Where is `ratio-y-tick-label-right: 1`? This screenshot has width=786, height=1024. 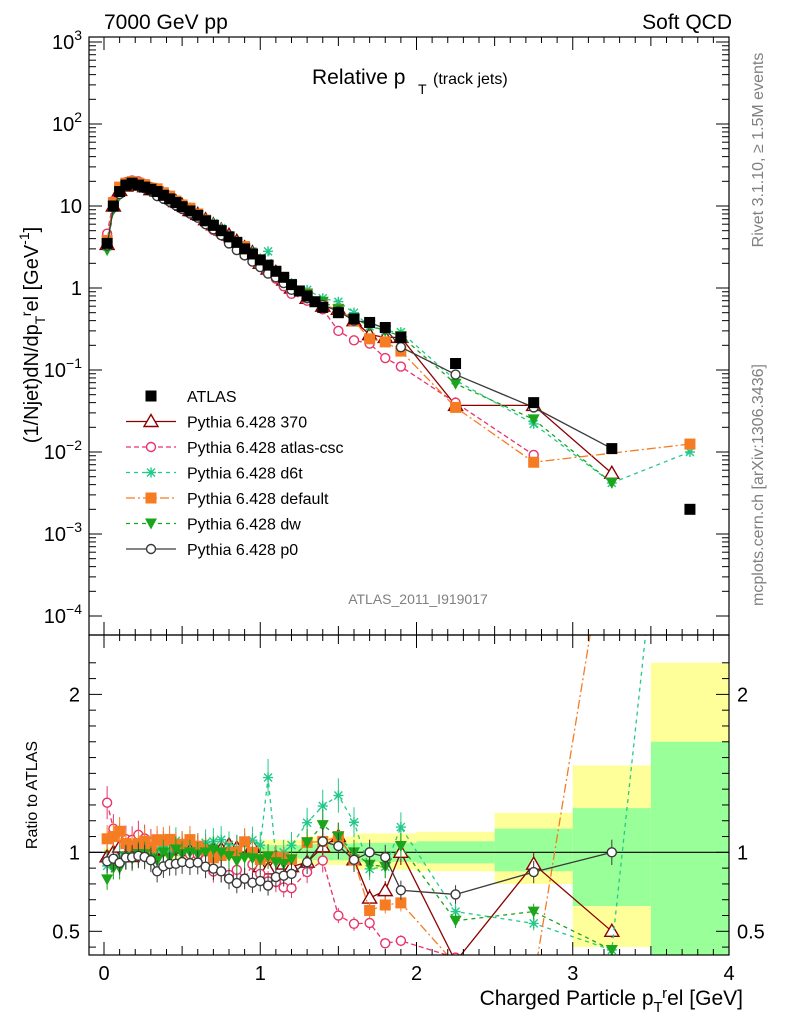
ratio-y-tick-label-right: 1 is located at coordinates (742, 853).